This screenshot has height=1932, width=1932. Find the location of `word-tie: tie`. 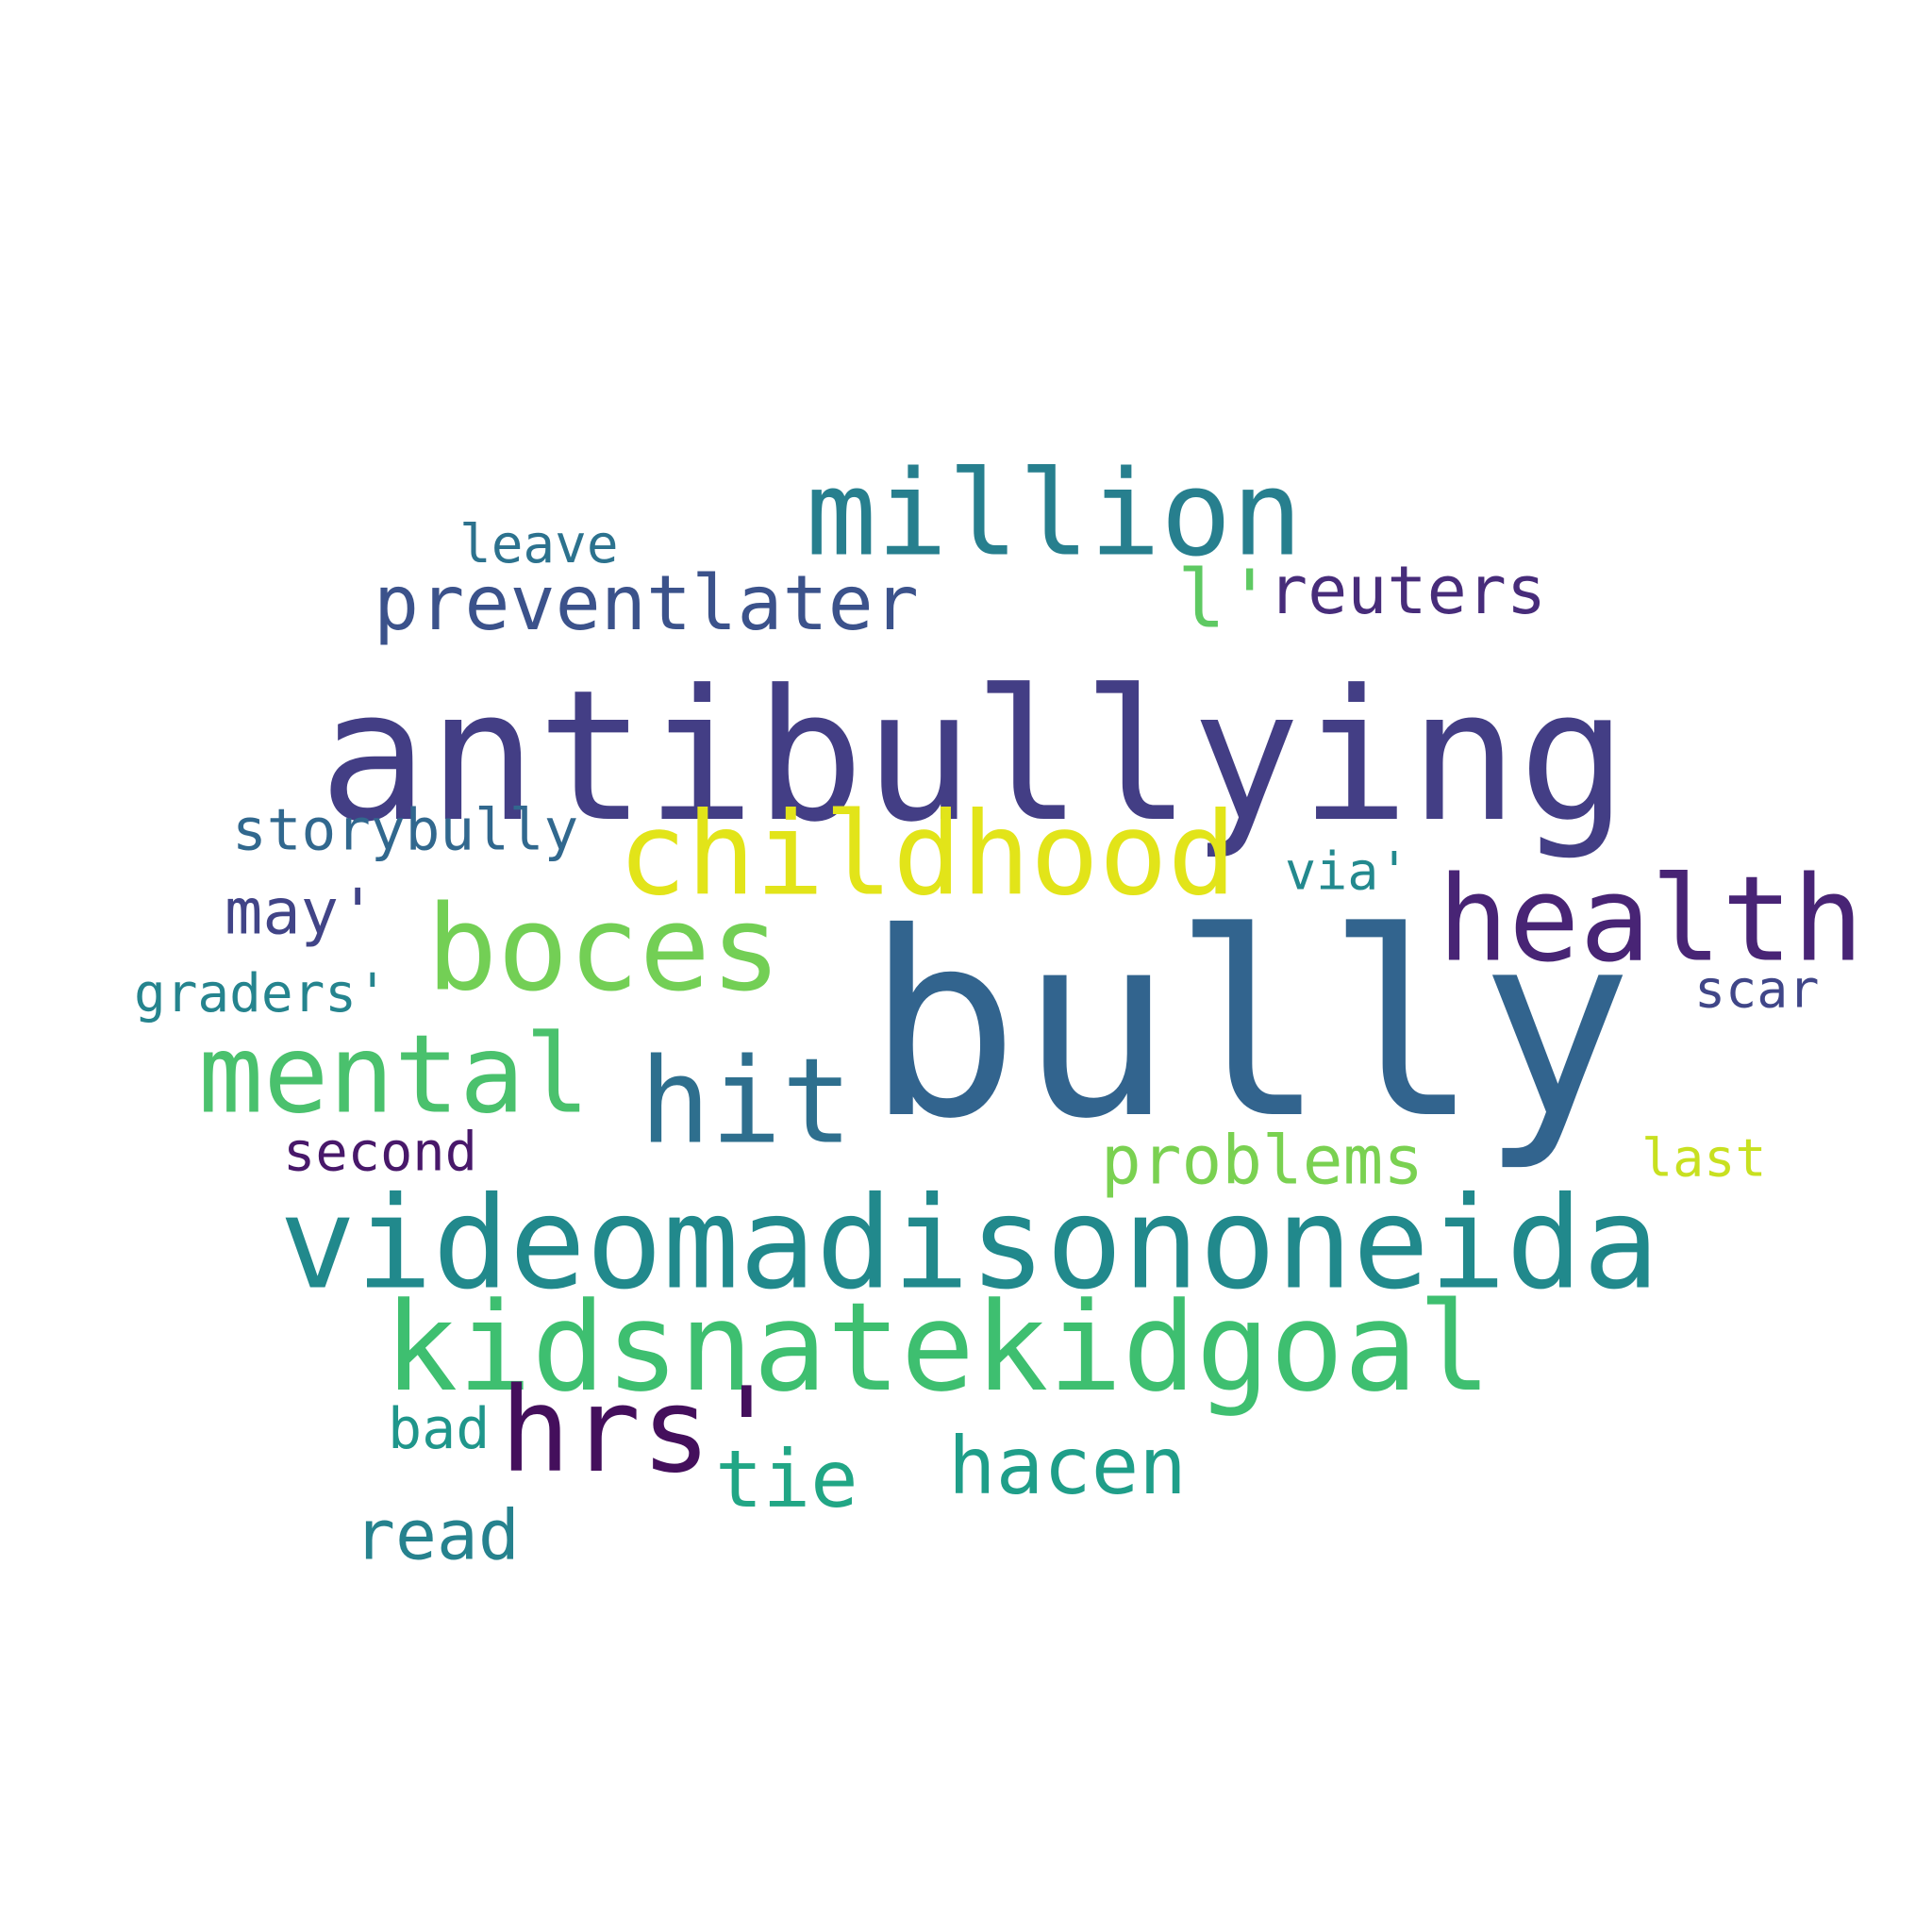

word-tie: tie is located at coordinates (786, 1479).